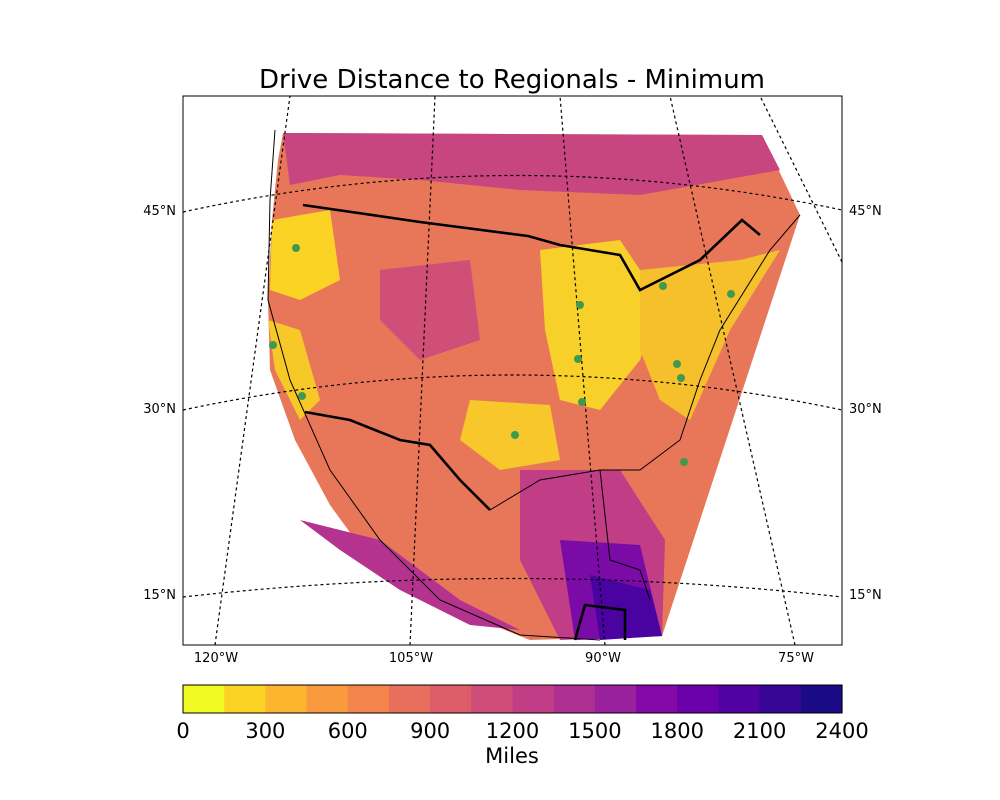  I want to click on colorbar-tick-label: 900, so click(430, 731).